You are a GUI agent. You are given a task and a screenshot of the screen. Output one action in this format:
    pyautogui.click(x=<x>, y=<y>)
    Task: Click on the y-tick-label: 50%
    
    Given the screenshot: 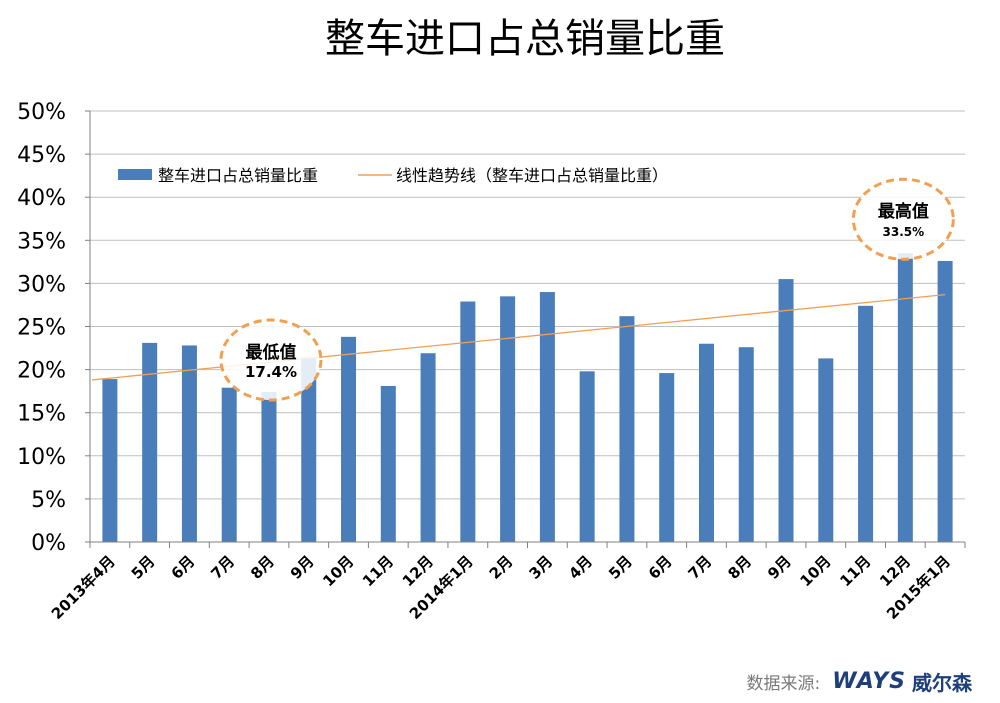 What is the action you would take?
    pyautogui.click(x=41, y=112)
    